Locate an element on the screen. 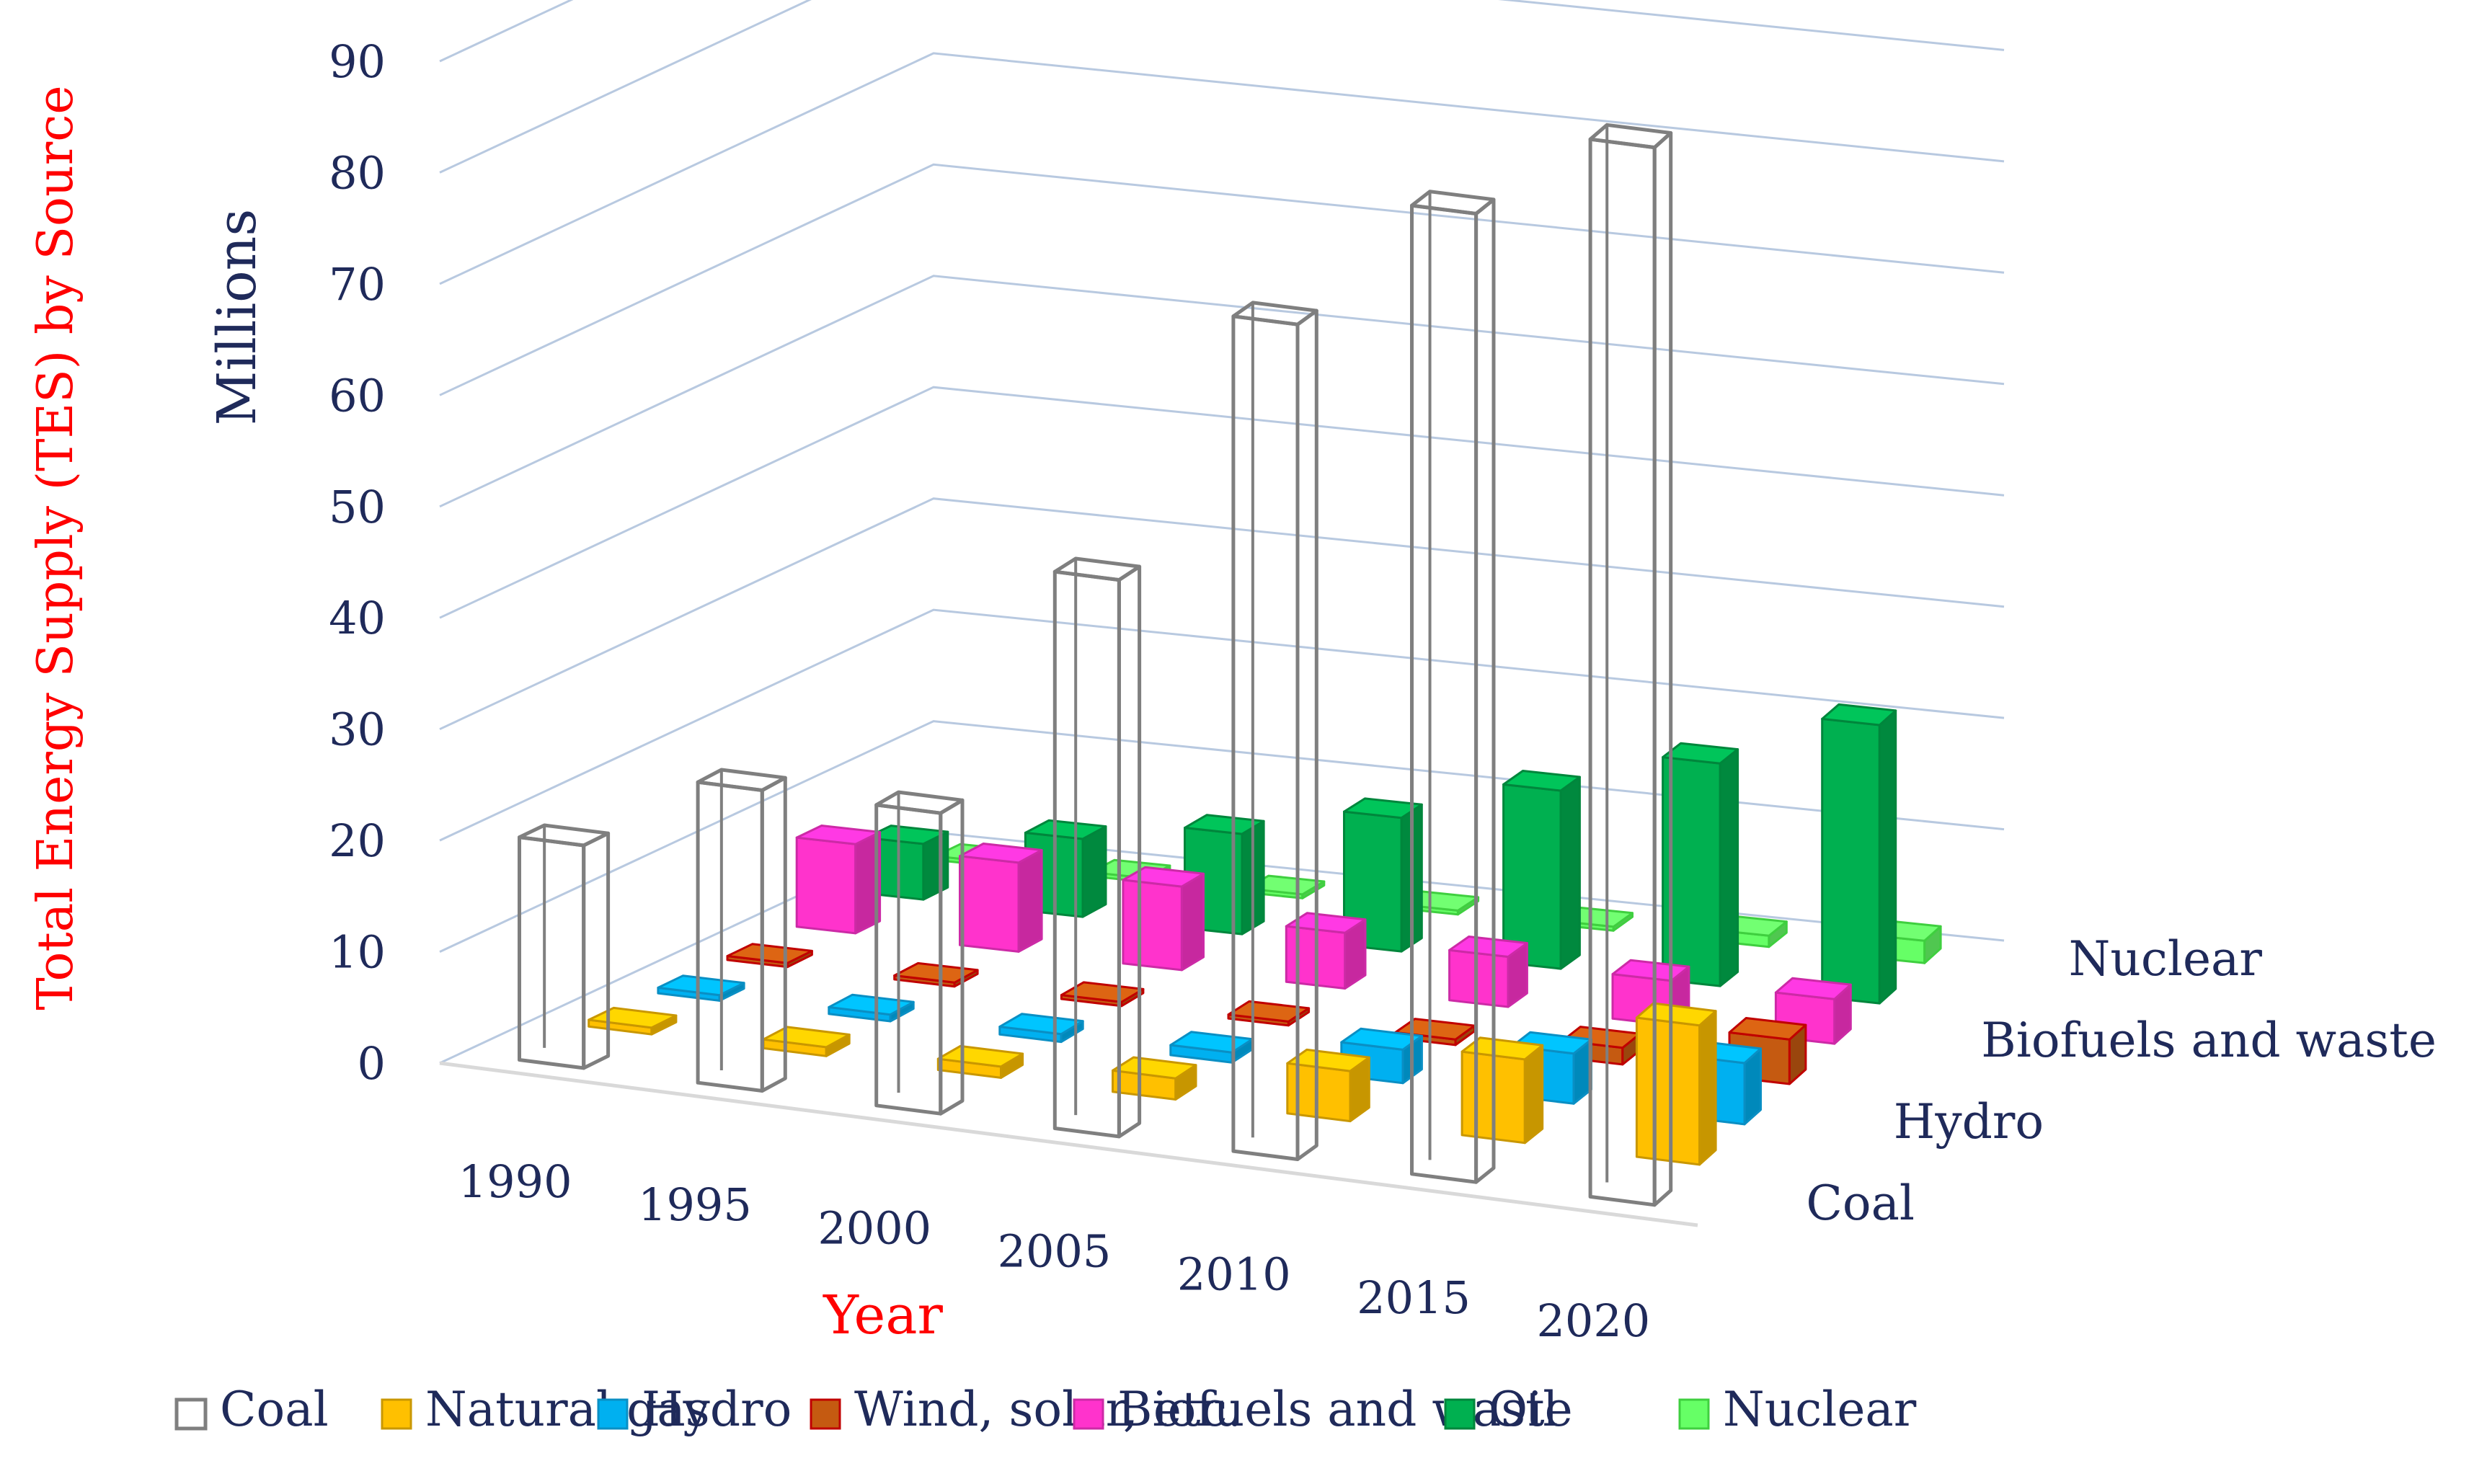 The image size is (2469, 1484). legend-item: Coal is located at coordinates (251, 1409).